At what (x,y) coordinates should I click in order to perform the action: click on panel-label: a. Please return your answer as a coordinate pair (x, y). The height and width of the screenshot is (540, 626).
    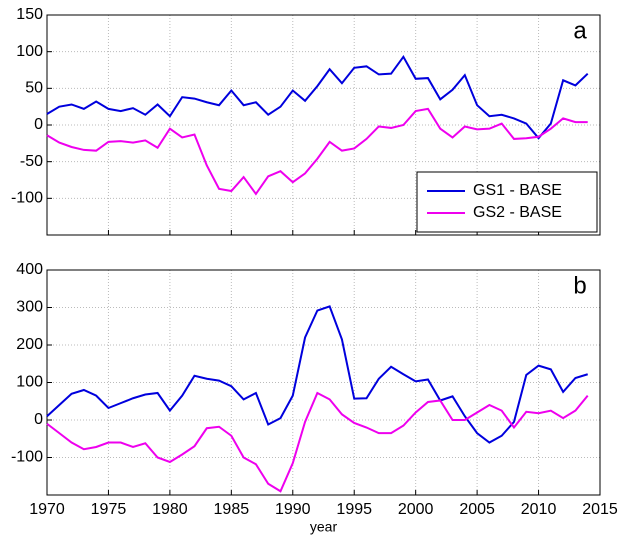
    Looking at the image, I should click on (580, 30).